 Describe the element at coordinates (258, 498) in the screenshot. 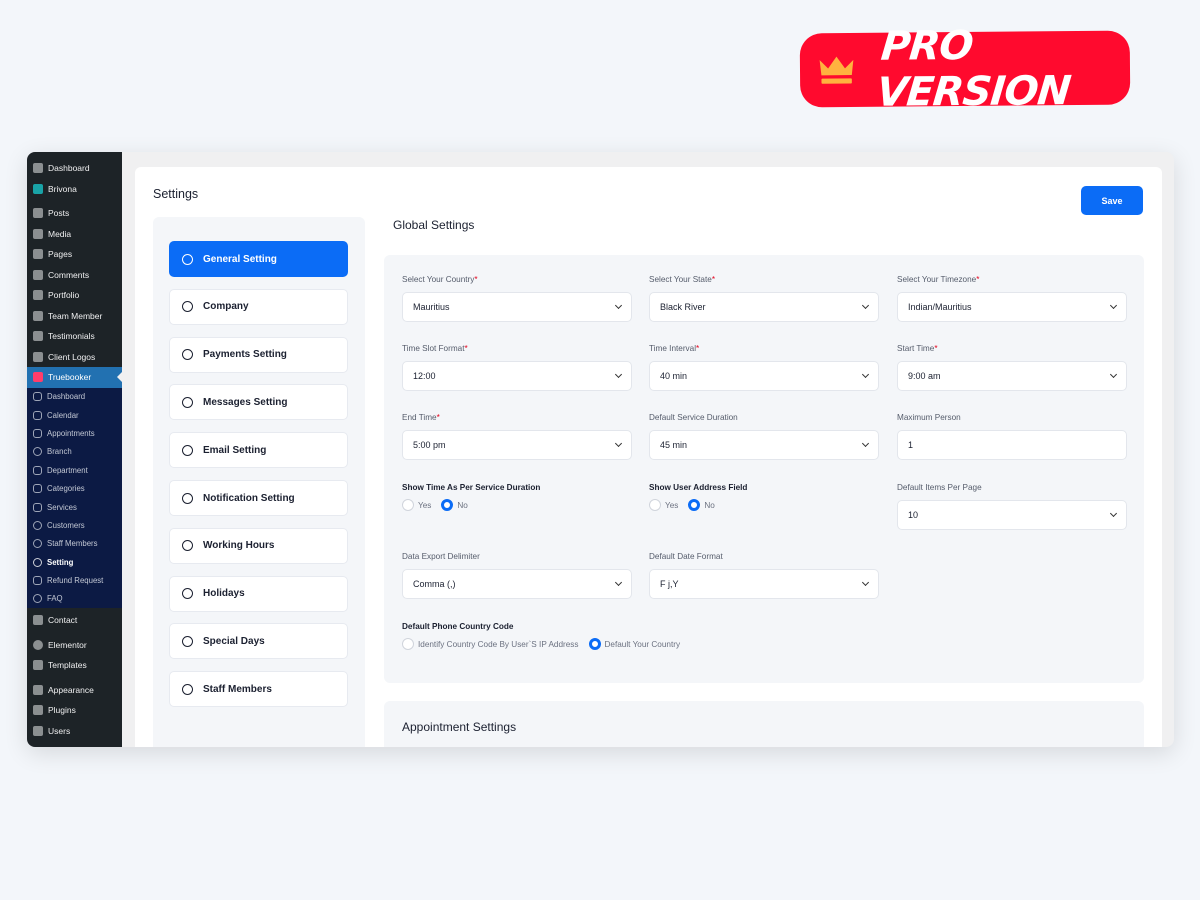

I see `nav-item-notification-setting: Notification Setting` at that location.